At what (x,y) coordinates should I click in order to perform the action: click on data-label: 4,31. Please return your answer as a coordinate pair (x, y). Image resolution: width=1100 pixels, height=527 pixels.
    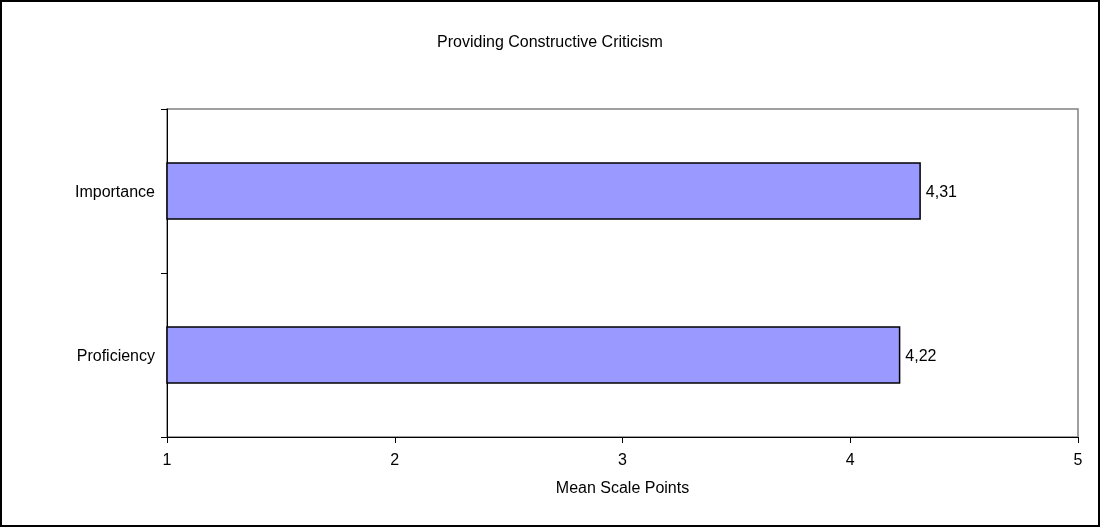
    Looking at the image, I should click on (941, 191).